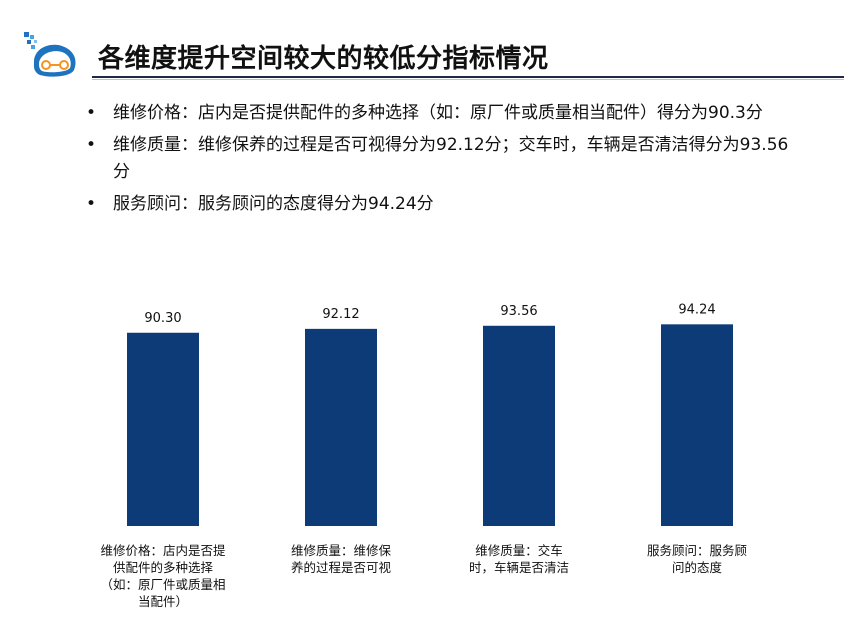  I want to click on bullet-item: • 服务顾问：服务顾问的态度得分为94.24分, so click(444, 204).